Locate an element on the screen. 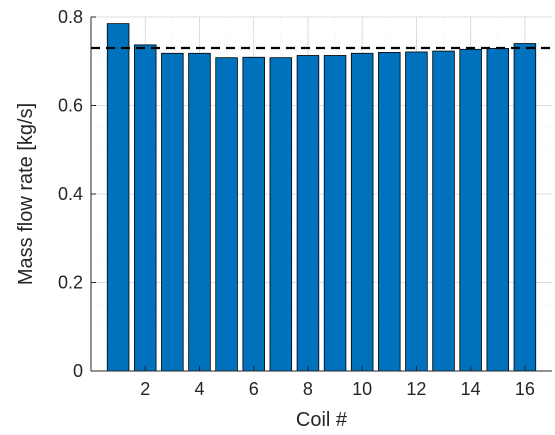  y-tick-label: 0.6 is located at coordinates (70, 106).